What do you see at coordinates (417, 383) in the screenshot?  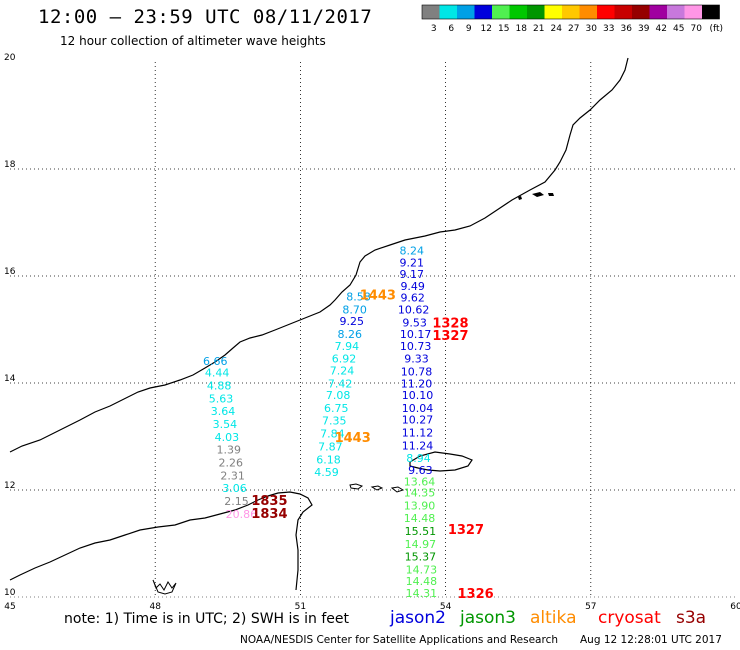 I see `wave-height-value: 11.20` at bounding box center [417, 383].